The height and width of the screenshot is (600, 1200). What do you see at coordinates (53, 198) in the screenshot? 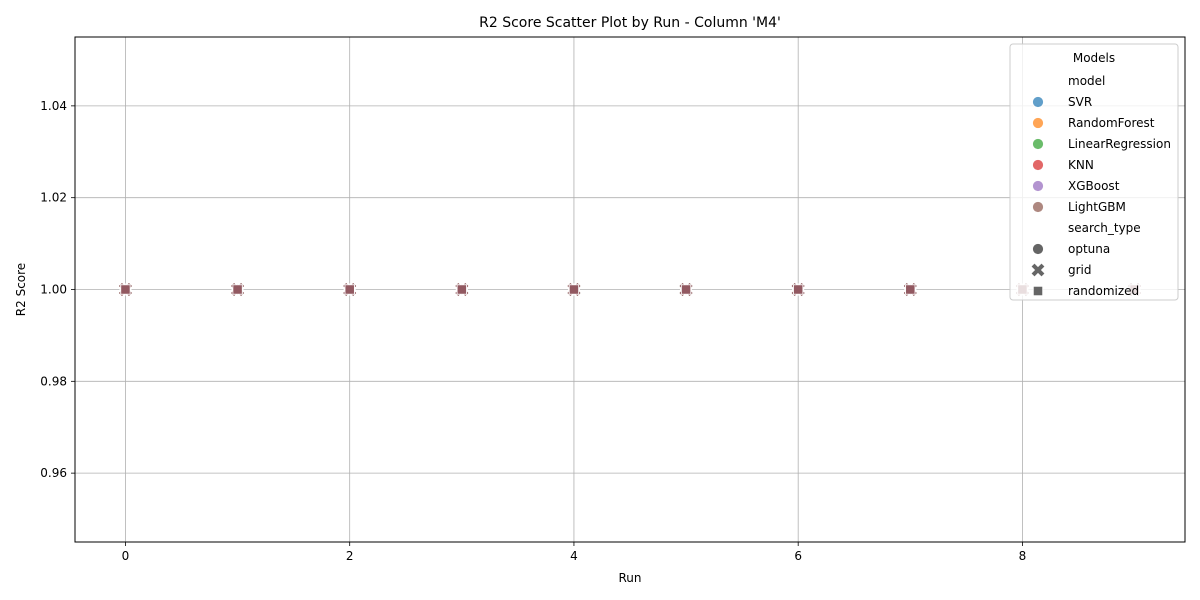
I see `y-tick-label: 1.02` at bounding box center [53, 198].